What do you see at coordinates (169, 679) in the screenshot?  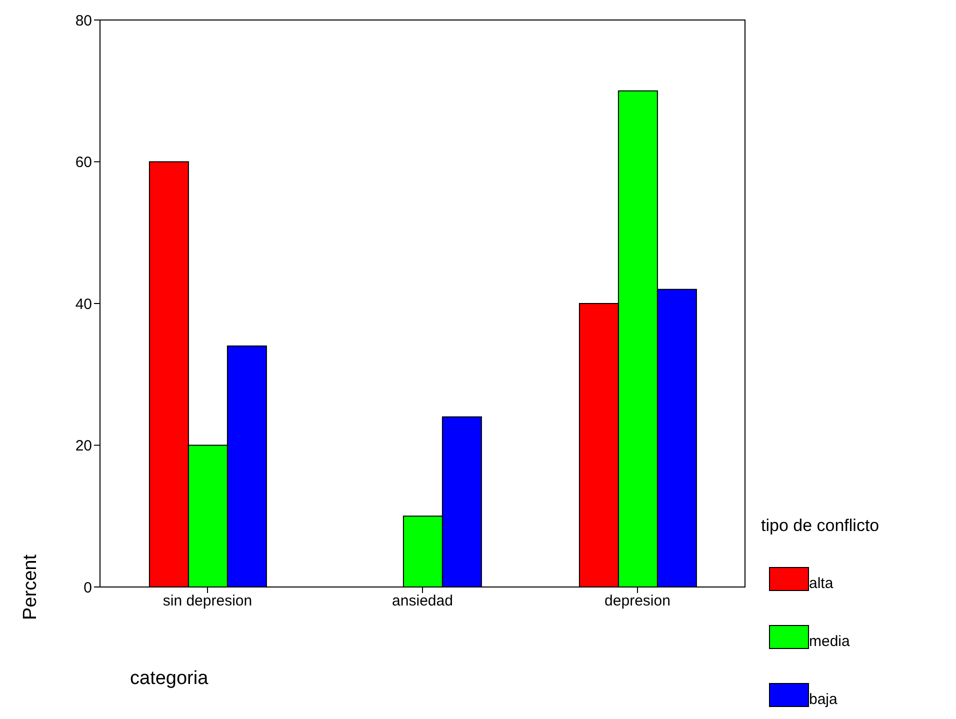 I see `x-axis-title: categoria` at bounding box center [169, 679].